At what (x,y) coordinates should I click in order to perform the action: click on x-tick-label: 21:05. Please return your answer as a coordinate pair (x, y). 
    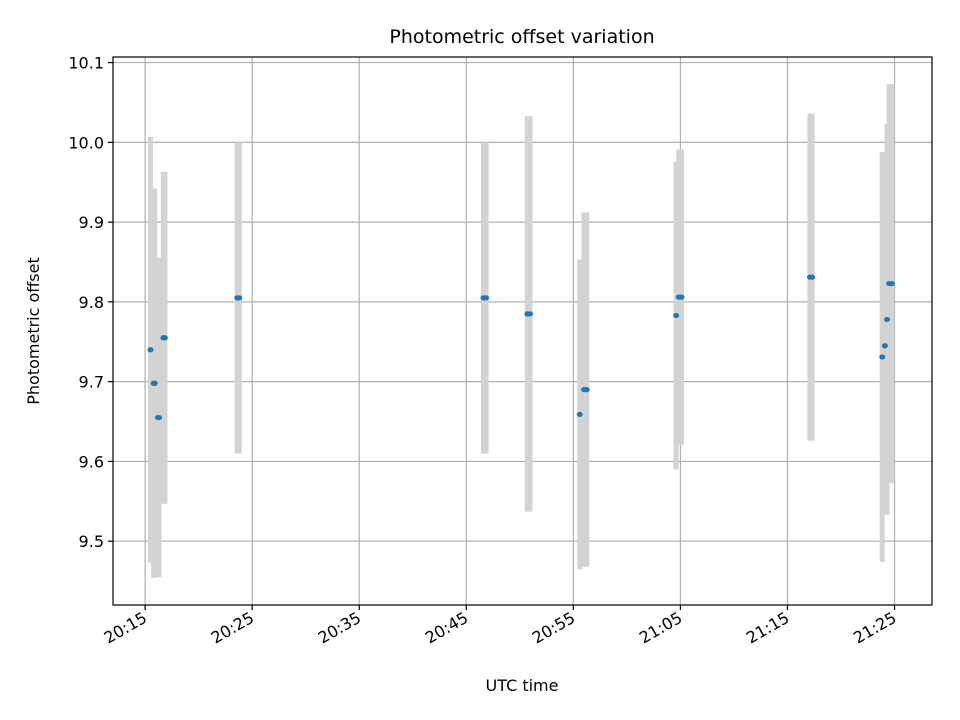
    Looking at the image, I should click on (660, 628).